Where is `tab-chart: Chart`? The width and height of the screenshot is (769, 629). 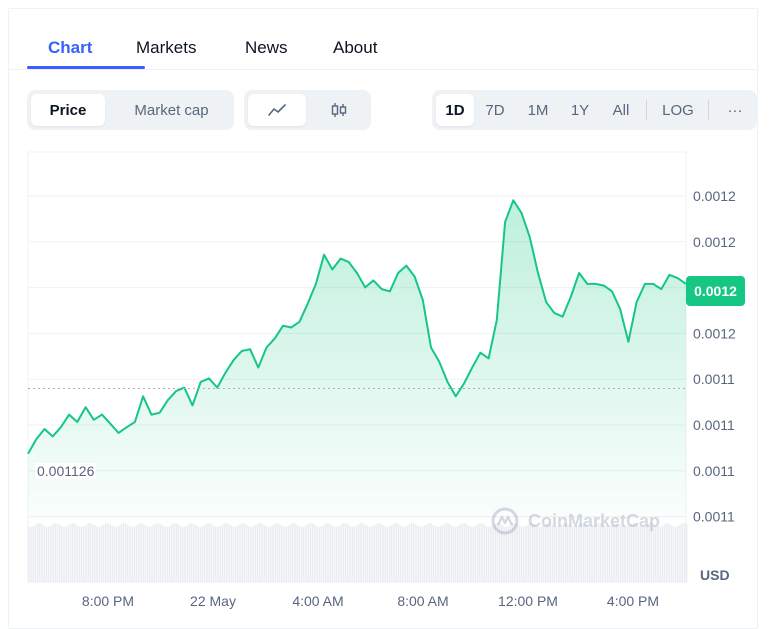 tab-chart: Chart is located at coordinates (70, 47).